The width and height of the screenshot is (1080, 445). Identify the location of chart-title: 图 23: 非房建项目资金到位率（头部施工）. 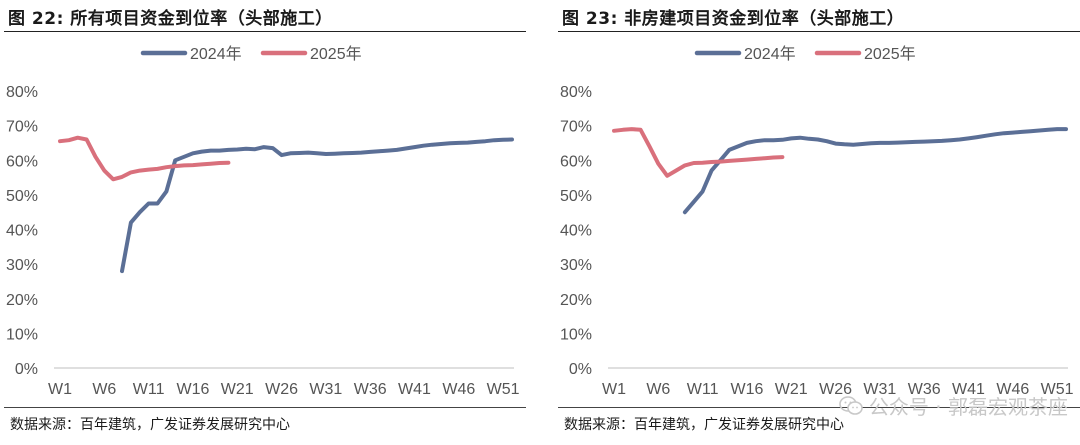
(733, 19).